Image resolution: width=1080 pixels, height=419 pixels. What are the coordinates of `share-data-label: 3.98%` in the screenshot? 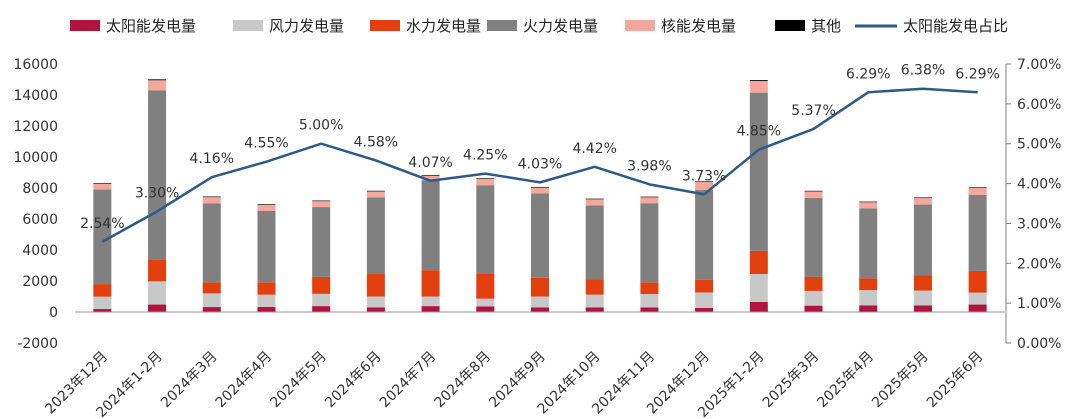 It's located at (649, 166).